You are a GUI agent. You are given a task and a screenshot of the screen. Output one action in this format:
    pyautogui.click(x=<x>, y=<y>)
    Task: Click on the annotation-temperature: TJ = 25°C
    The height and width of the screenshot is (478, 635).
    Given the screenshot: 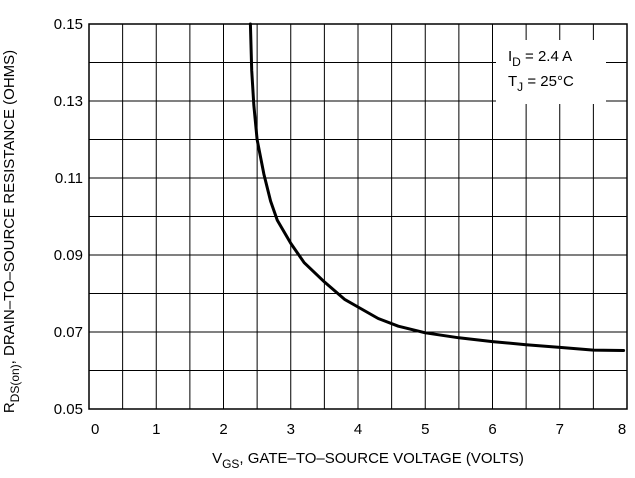 What is the action you would take?
    pyautogui.click(x=541, y=83)
    